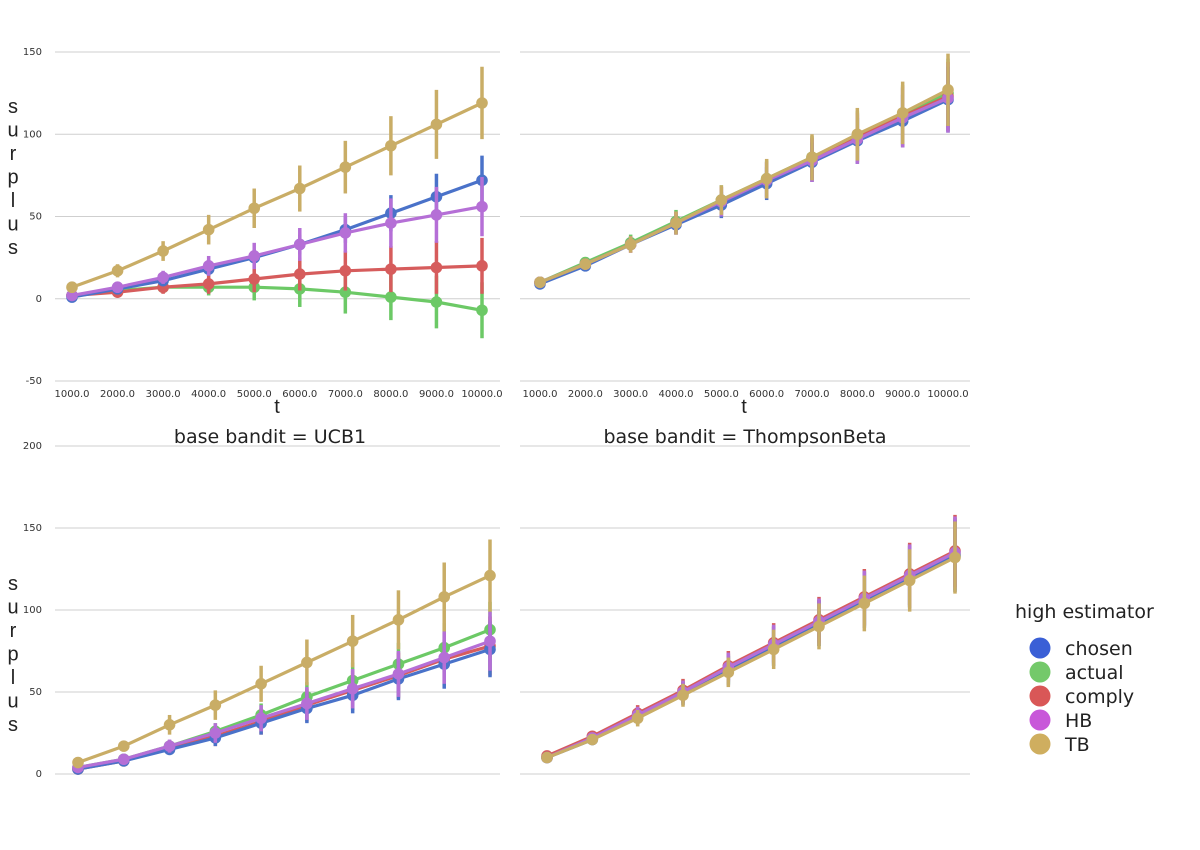  Describe the element at coordinates (1099, 697) in the screenshot. I see `legend-label-comply: comply` at that location.